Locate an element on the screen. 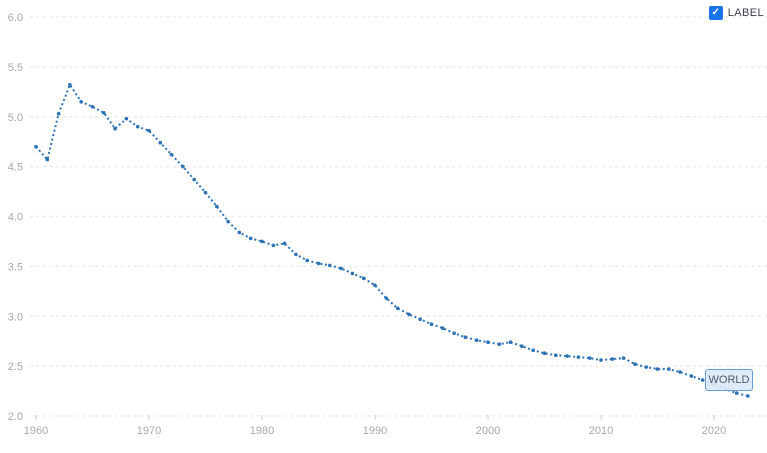  y-axis-tick-label: 5.0 is located at coordinates (15, 118).